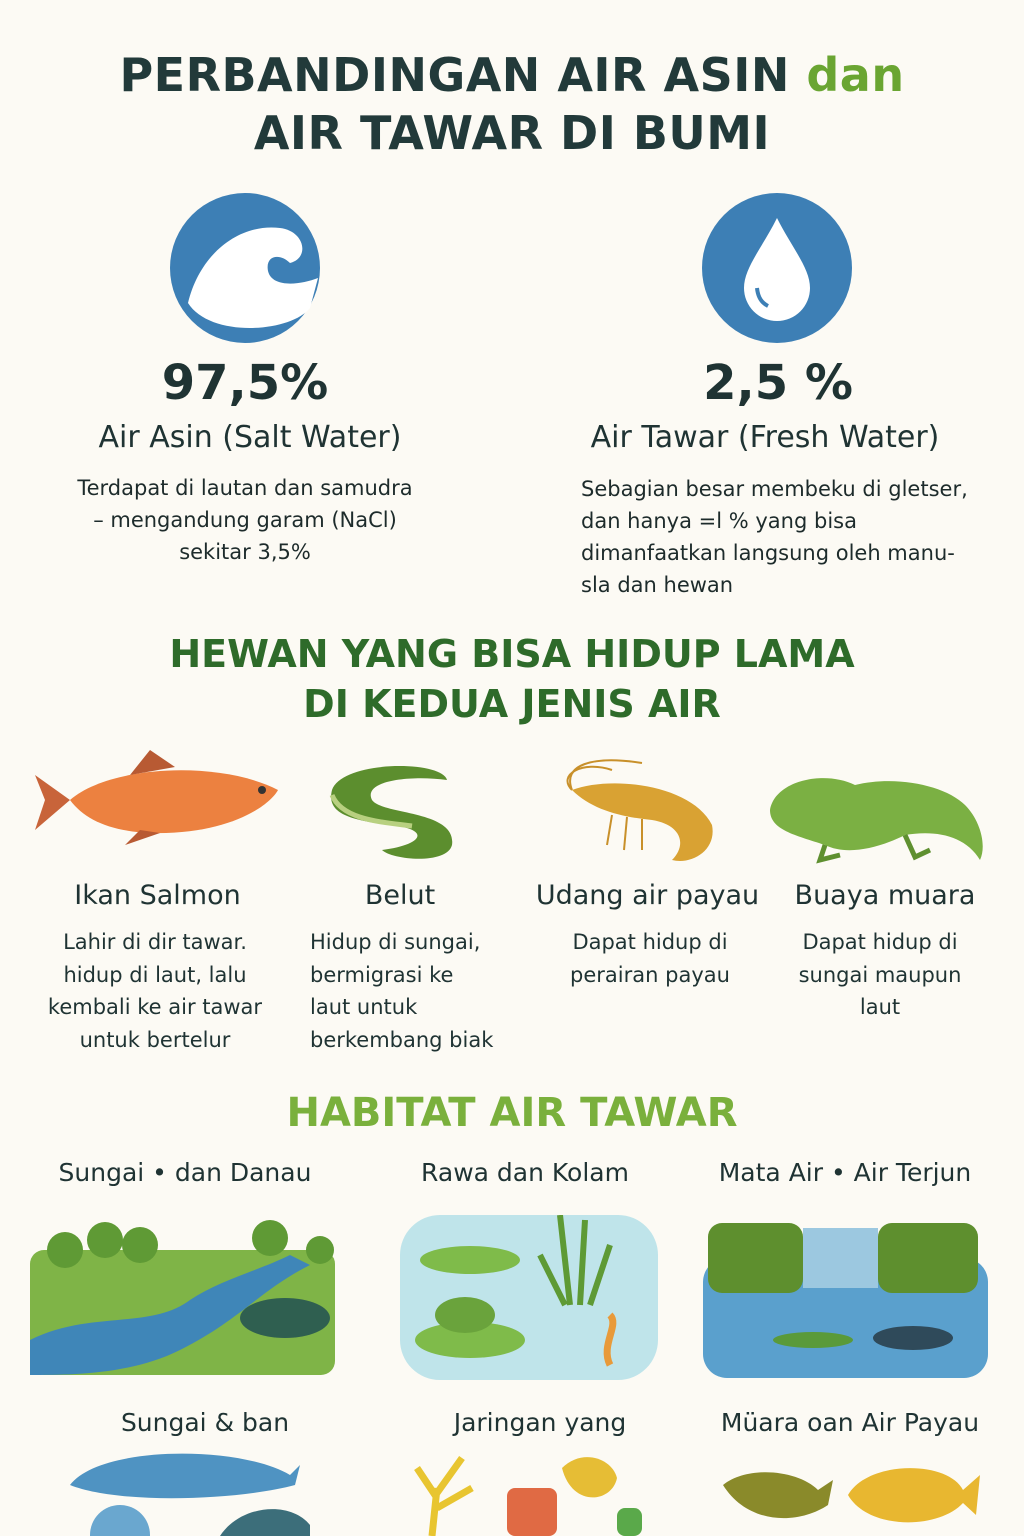 The height and width of the screenshot is (1536, 1024). Describe the element at coordinates (647, 895) in the screenshot. I see `animal-name: Udang air payau` at that location.